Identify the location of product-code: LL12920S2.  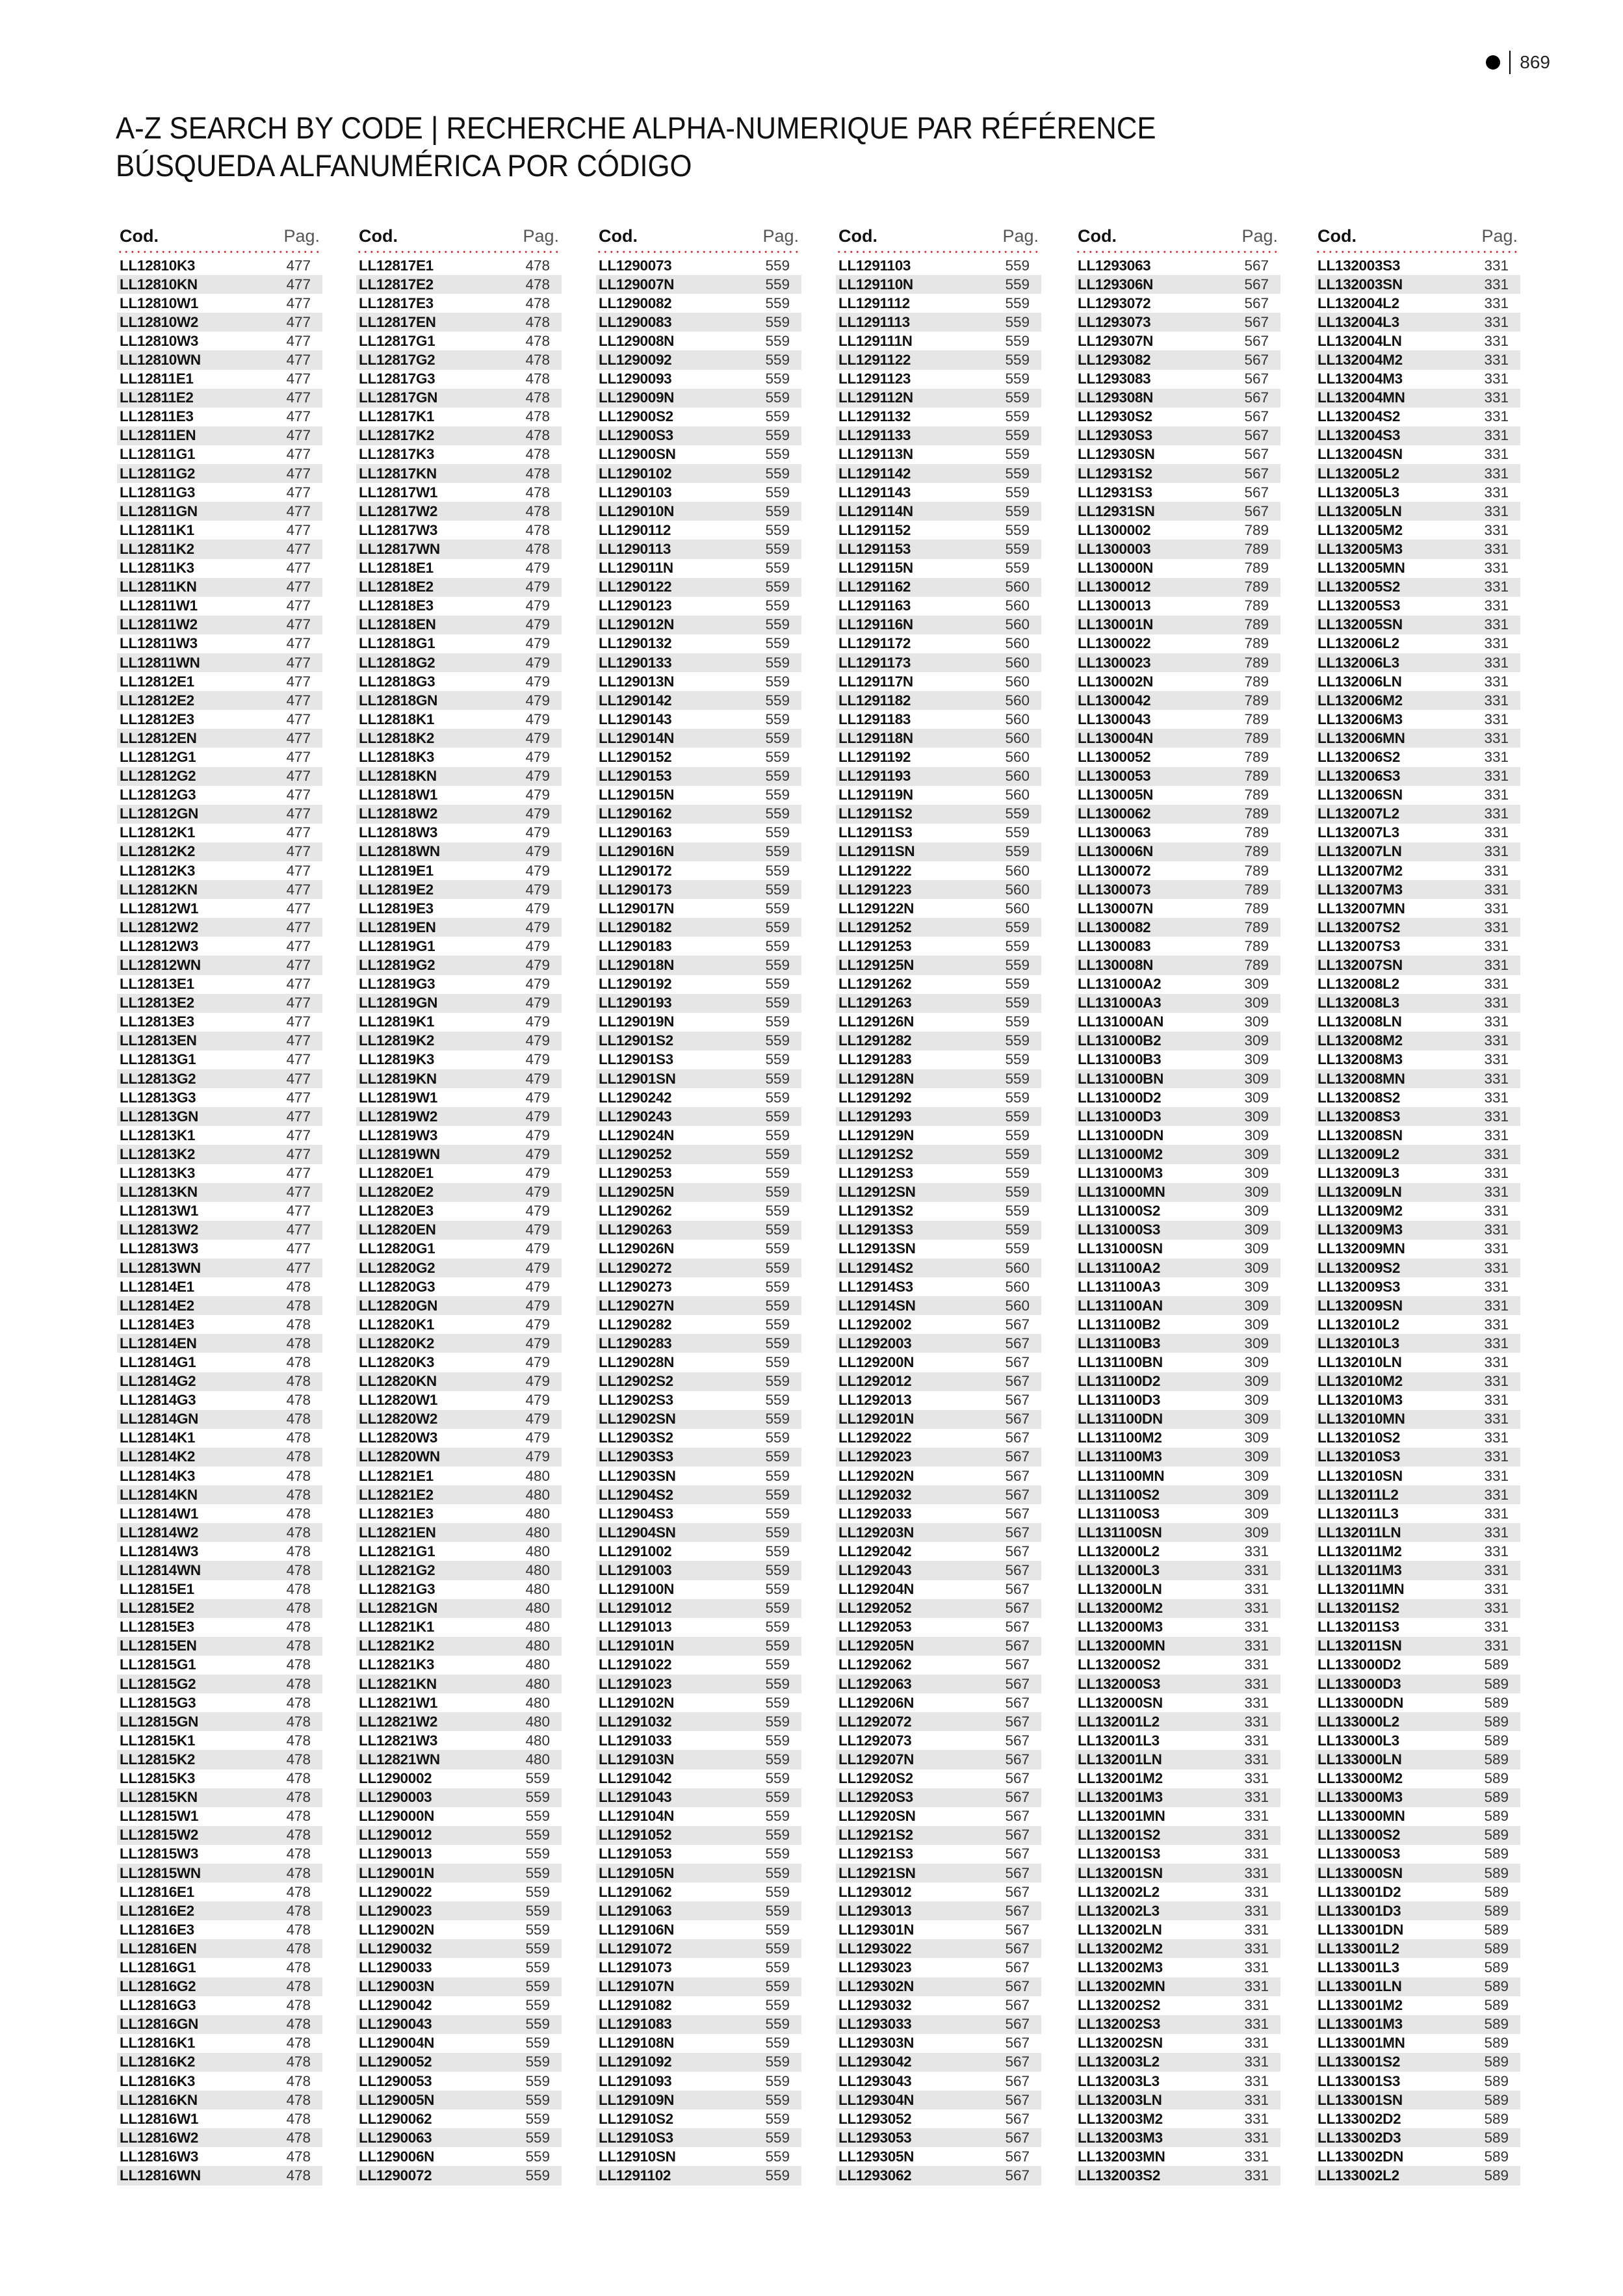
(875, 1778).